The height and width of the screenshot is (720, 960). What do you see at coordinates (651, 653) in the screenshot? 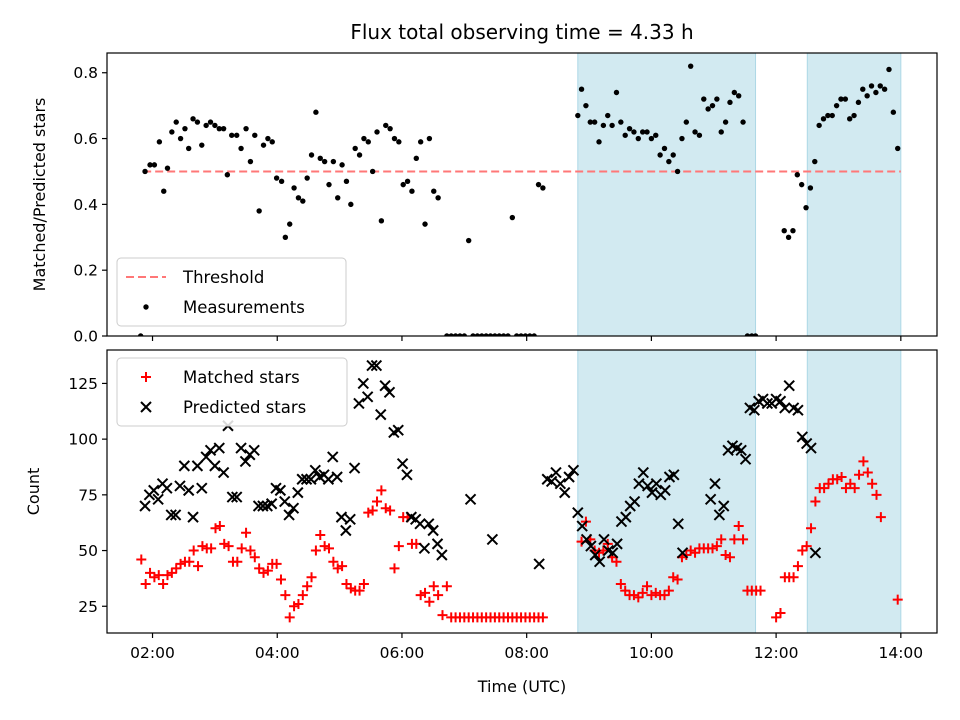
I see `x-tick-label: 10:00` at bounding box center [651, 653].